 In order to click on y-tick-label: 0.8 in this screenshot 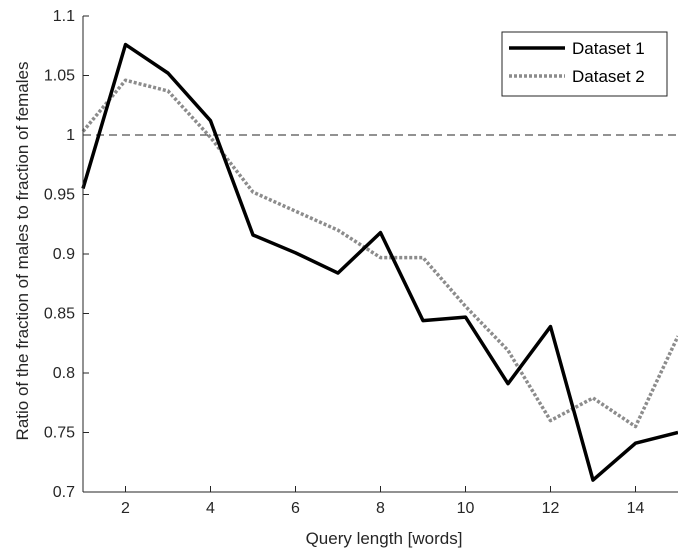, I will do `click(64, 373)`.